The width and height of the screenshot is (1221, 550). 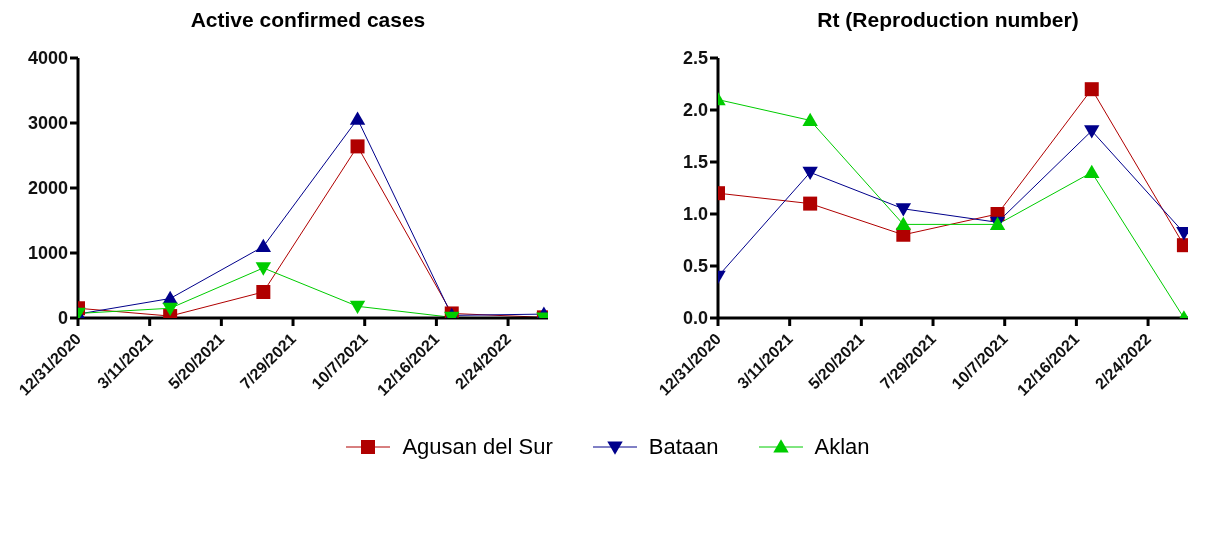 What do you see at coordinates (695, 318) in the screenshot?
I see `y-tick-label: 0.0` at bounding box center [695, 318].